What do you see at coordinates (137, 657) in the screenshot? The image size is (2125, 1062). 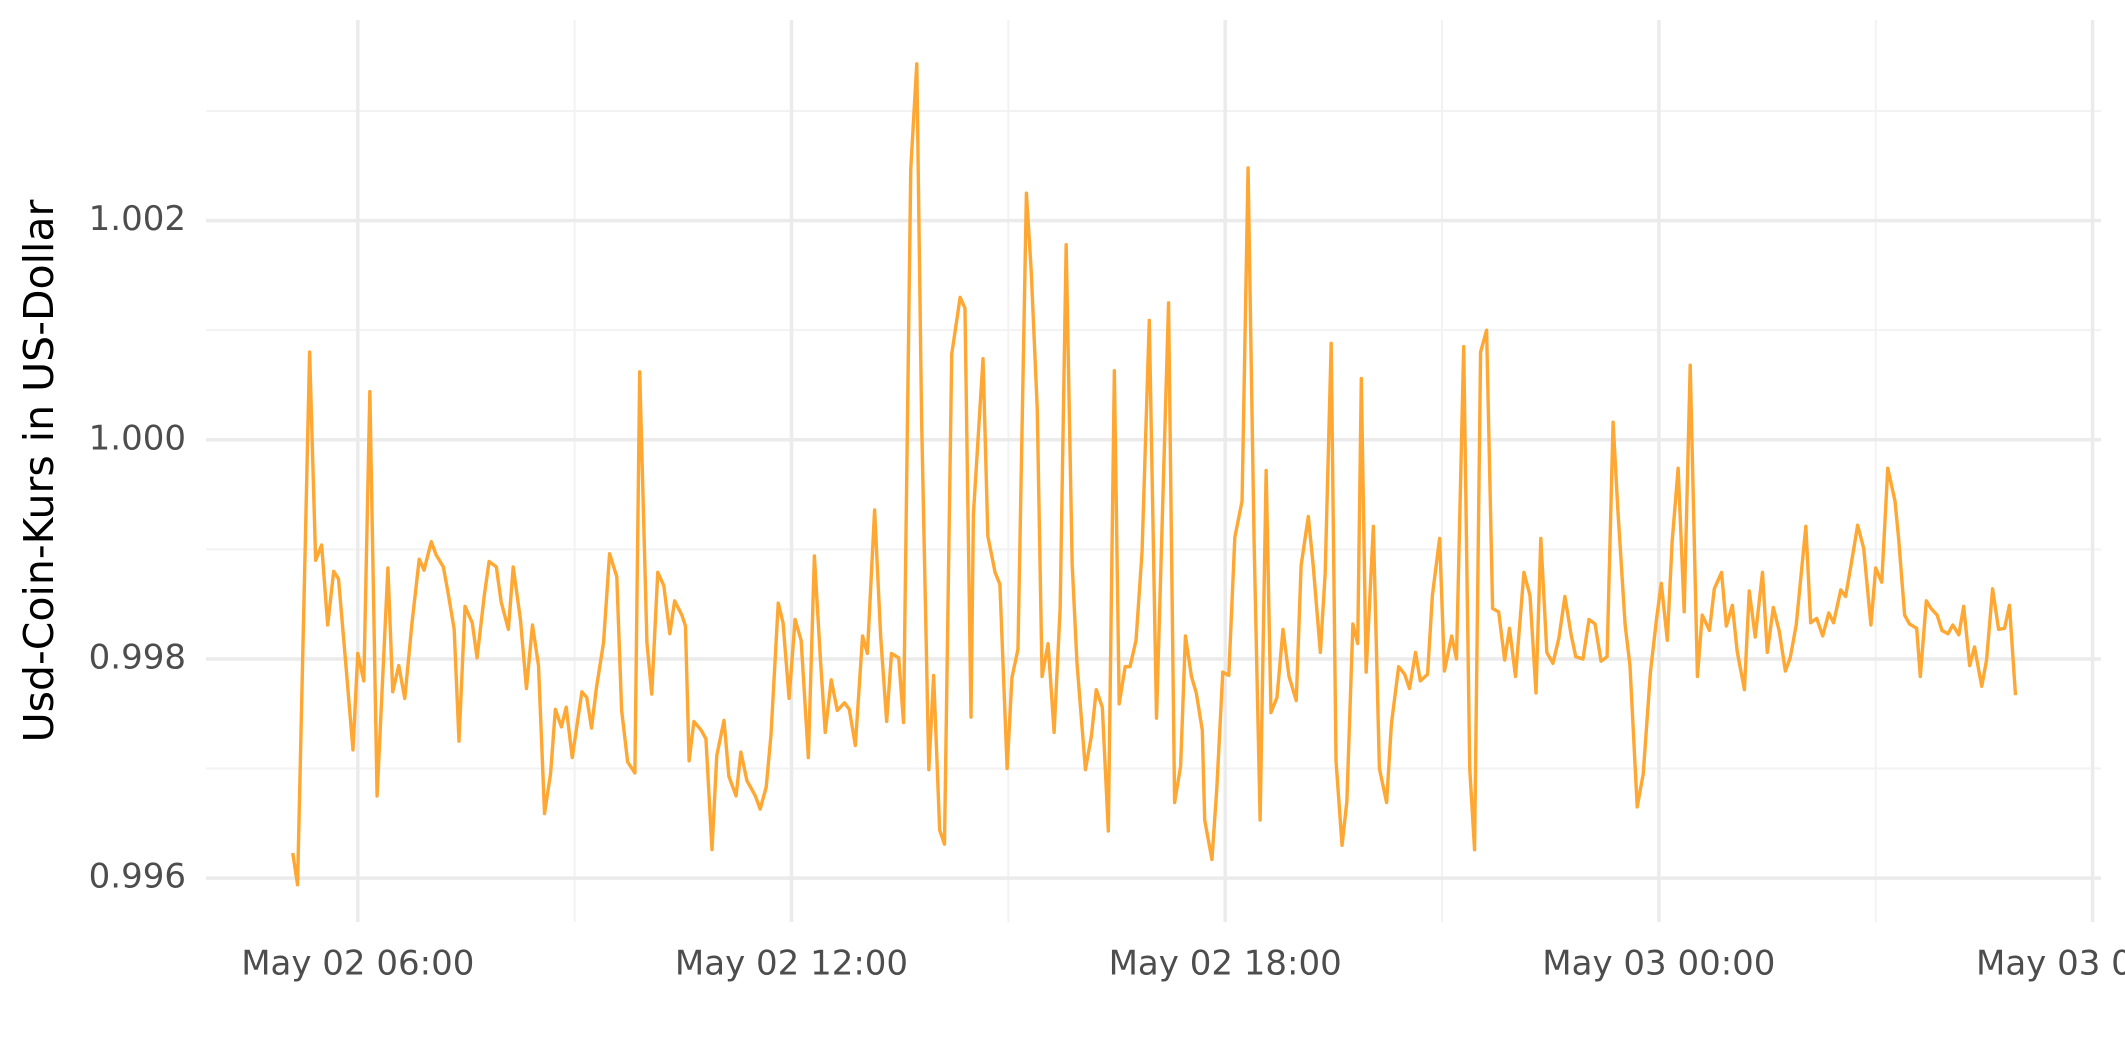 I see `y-tick-label: 0.998` at bounding box center [137, 657].